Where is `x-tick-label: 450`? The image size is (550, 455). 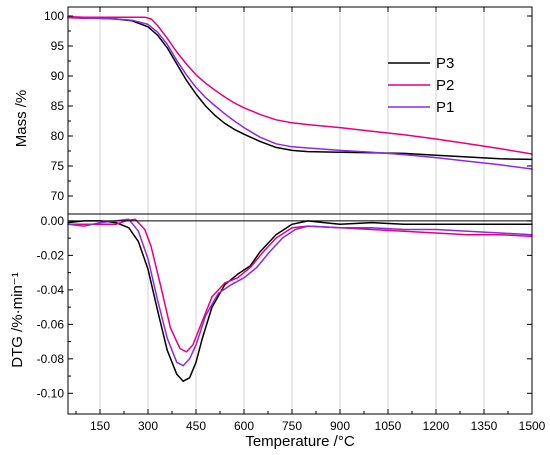
x-tick-label: 450 is located at coordinates (196, 426).